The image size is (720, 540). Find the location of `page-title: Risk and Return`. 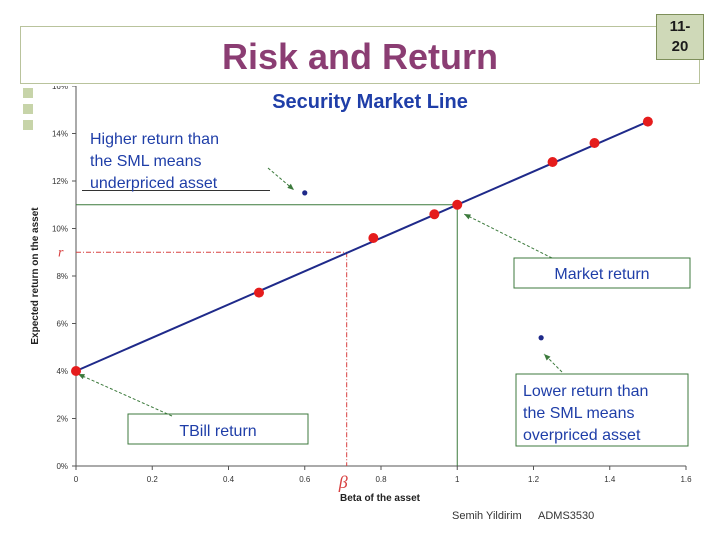

page-title: Risk and Return is located at coordinates (360, 56).